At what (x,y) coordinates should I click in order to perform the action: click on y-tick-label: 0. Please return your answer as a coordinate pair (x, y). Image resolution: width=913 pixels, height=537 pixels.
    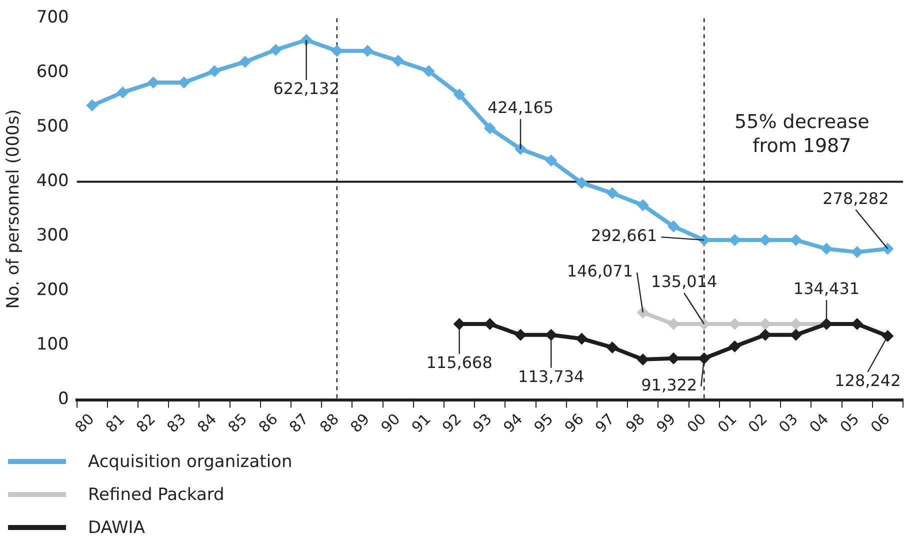
    Looking at the image, I should click on (63, 399).